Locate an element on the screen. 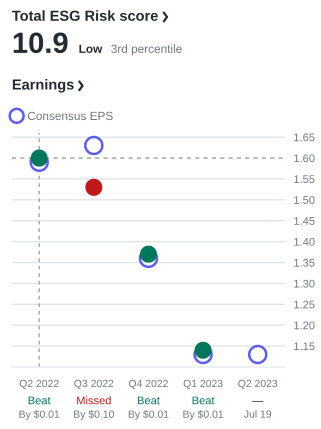 Image resolution: width=321 pixels, height=429 pixels. y-tick-label: 1.50 is located at coordinates (304, 200).